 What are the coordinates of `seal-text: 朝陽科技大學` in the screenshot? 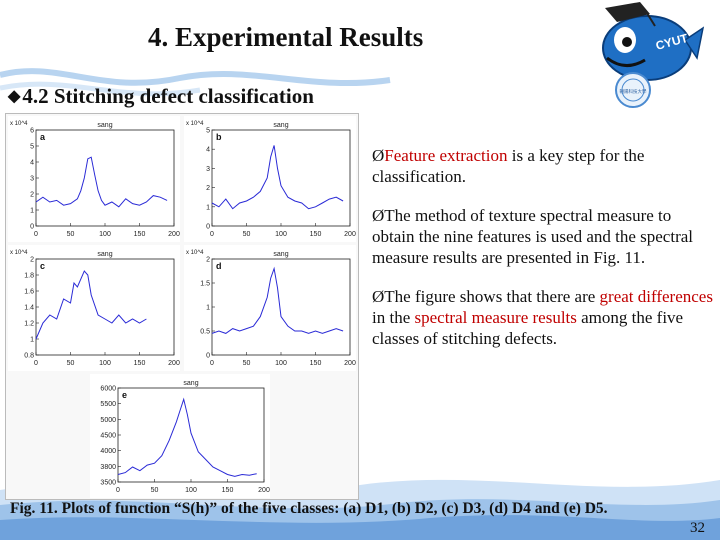 It's located at (633, 91).